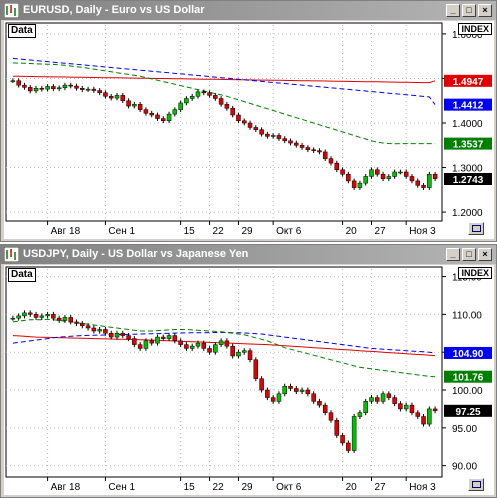  What do you see at coordinates (464, 429) in the screenshot?
I see `y-tick-label: 95.00` at bounding box center [464, 429].